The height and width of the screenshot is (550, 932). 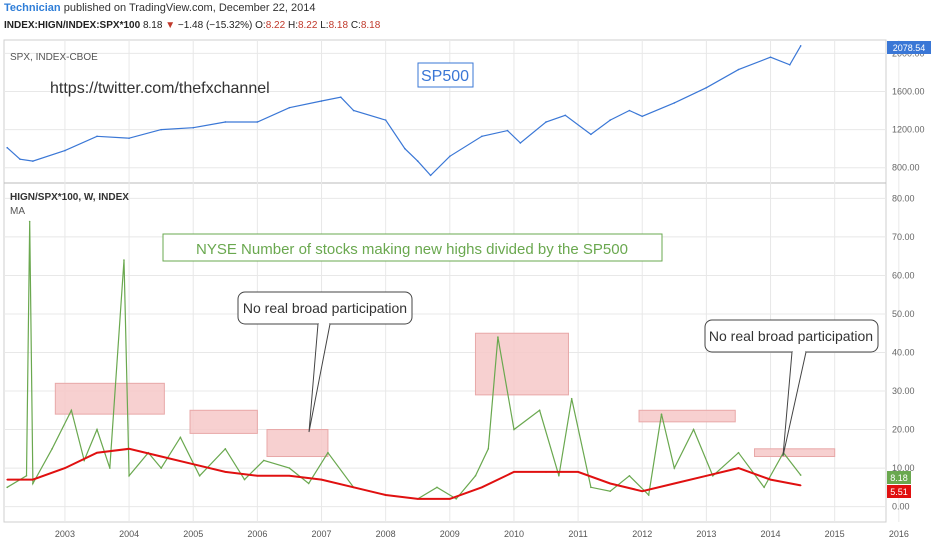 I want to click on ma-line, so click(x=404, y=473).